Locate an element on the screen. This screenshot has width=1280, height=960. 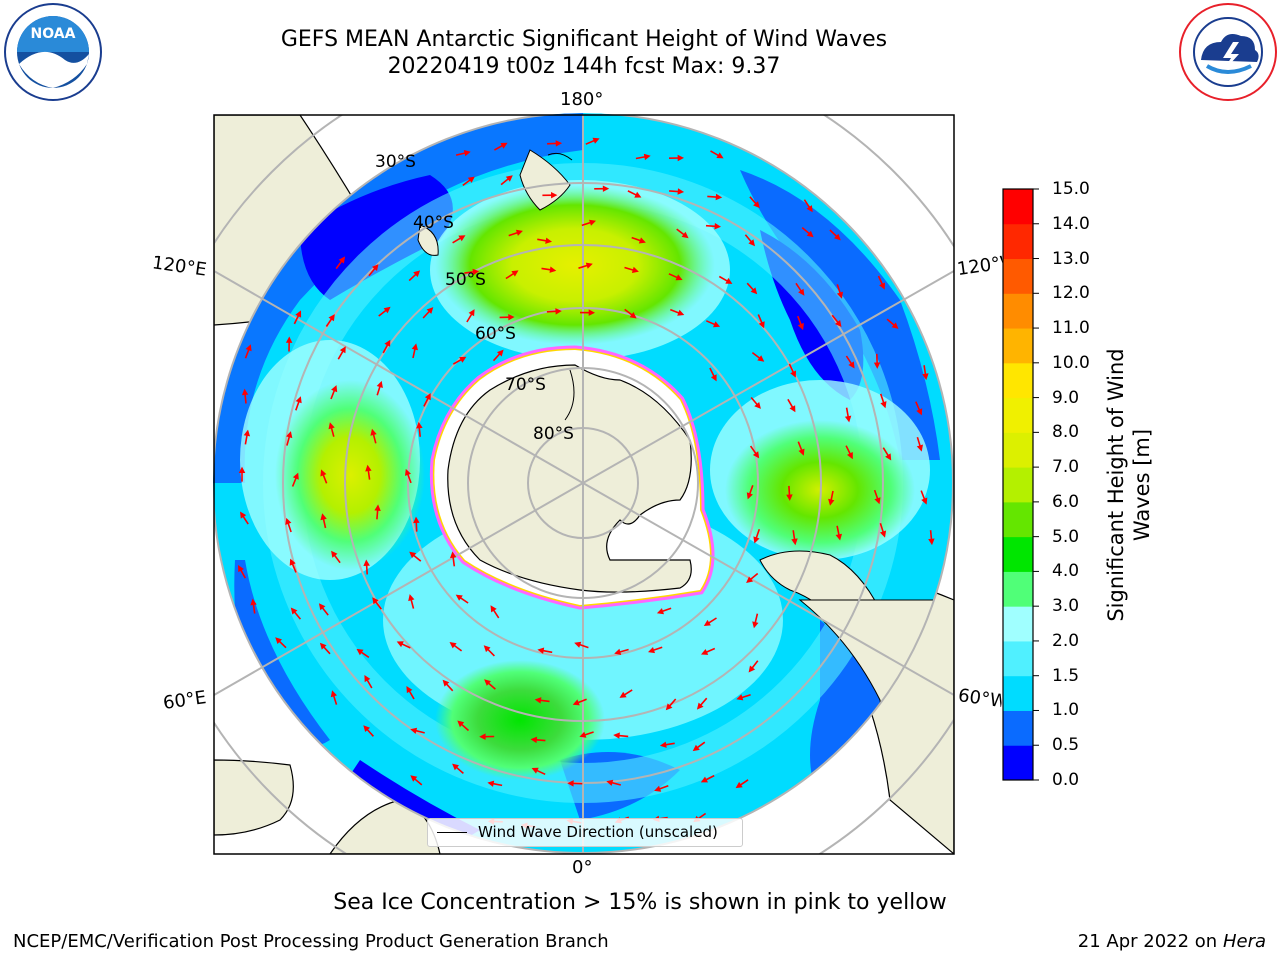
lat-label-40s: 40°S is located at coordinates (433, 223).